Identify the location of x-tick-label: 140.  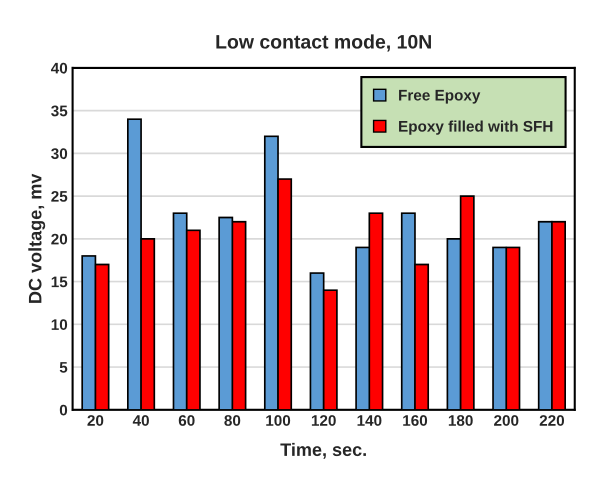
(370, 420).